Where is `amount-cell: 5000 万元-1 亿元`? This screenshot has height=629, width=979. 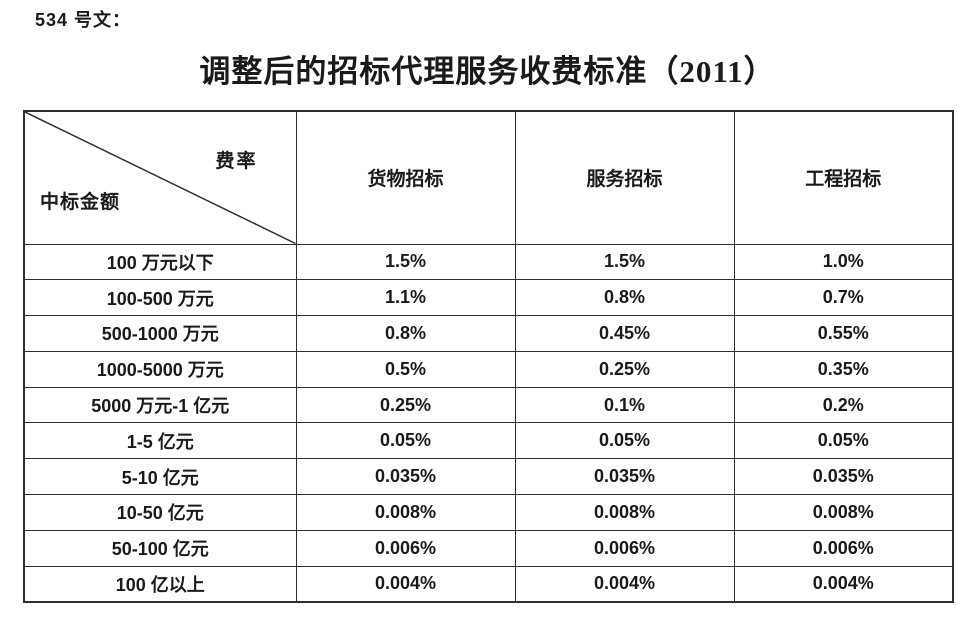 amount-cell: 5000 万元-1 亿元 is located at coordinates (160, 405).